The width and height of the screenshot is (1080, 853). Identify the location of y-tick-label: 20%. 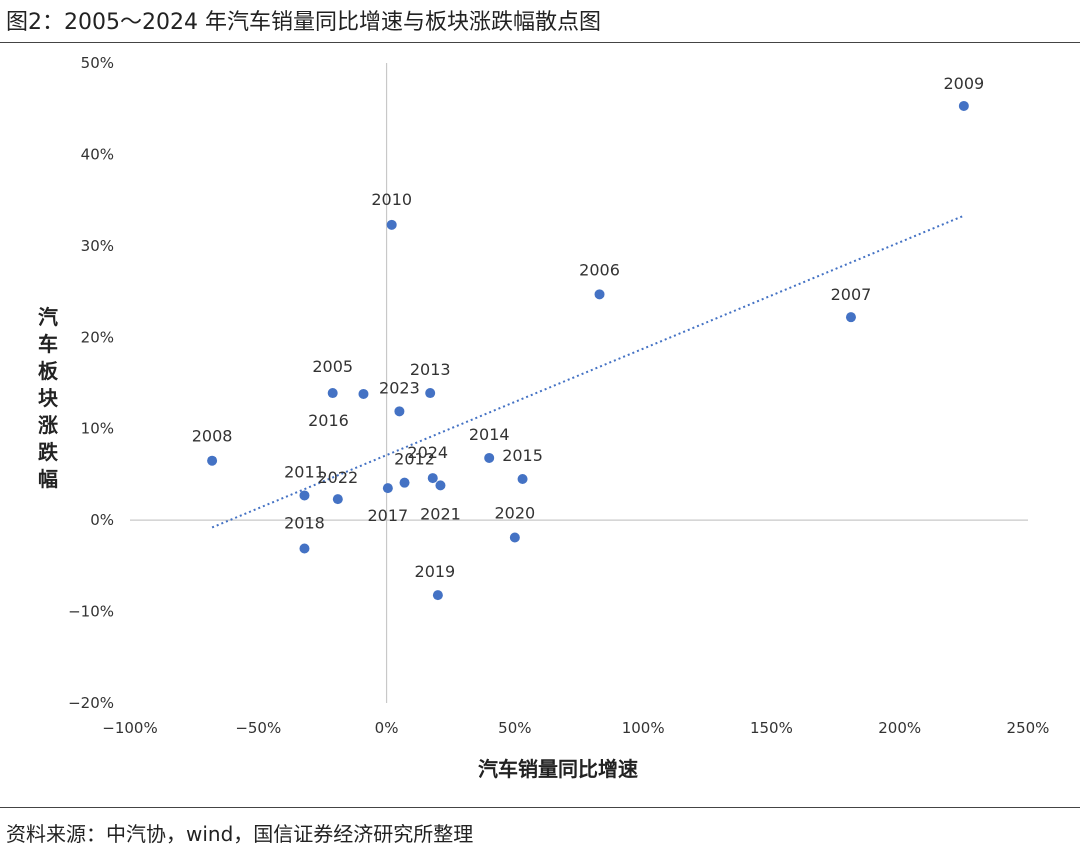
(97, 337).